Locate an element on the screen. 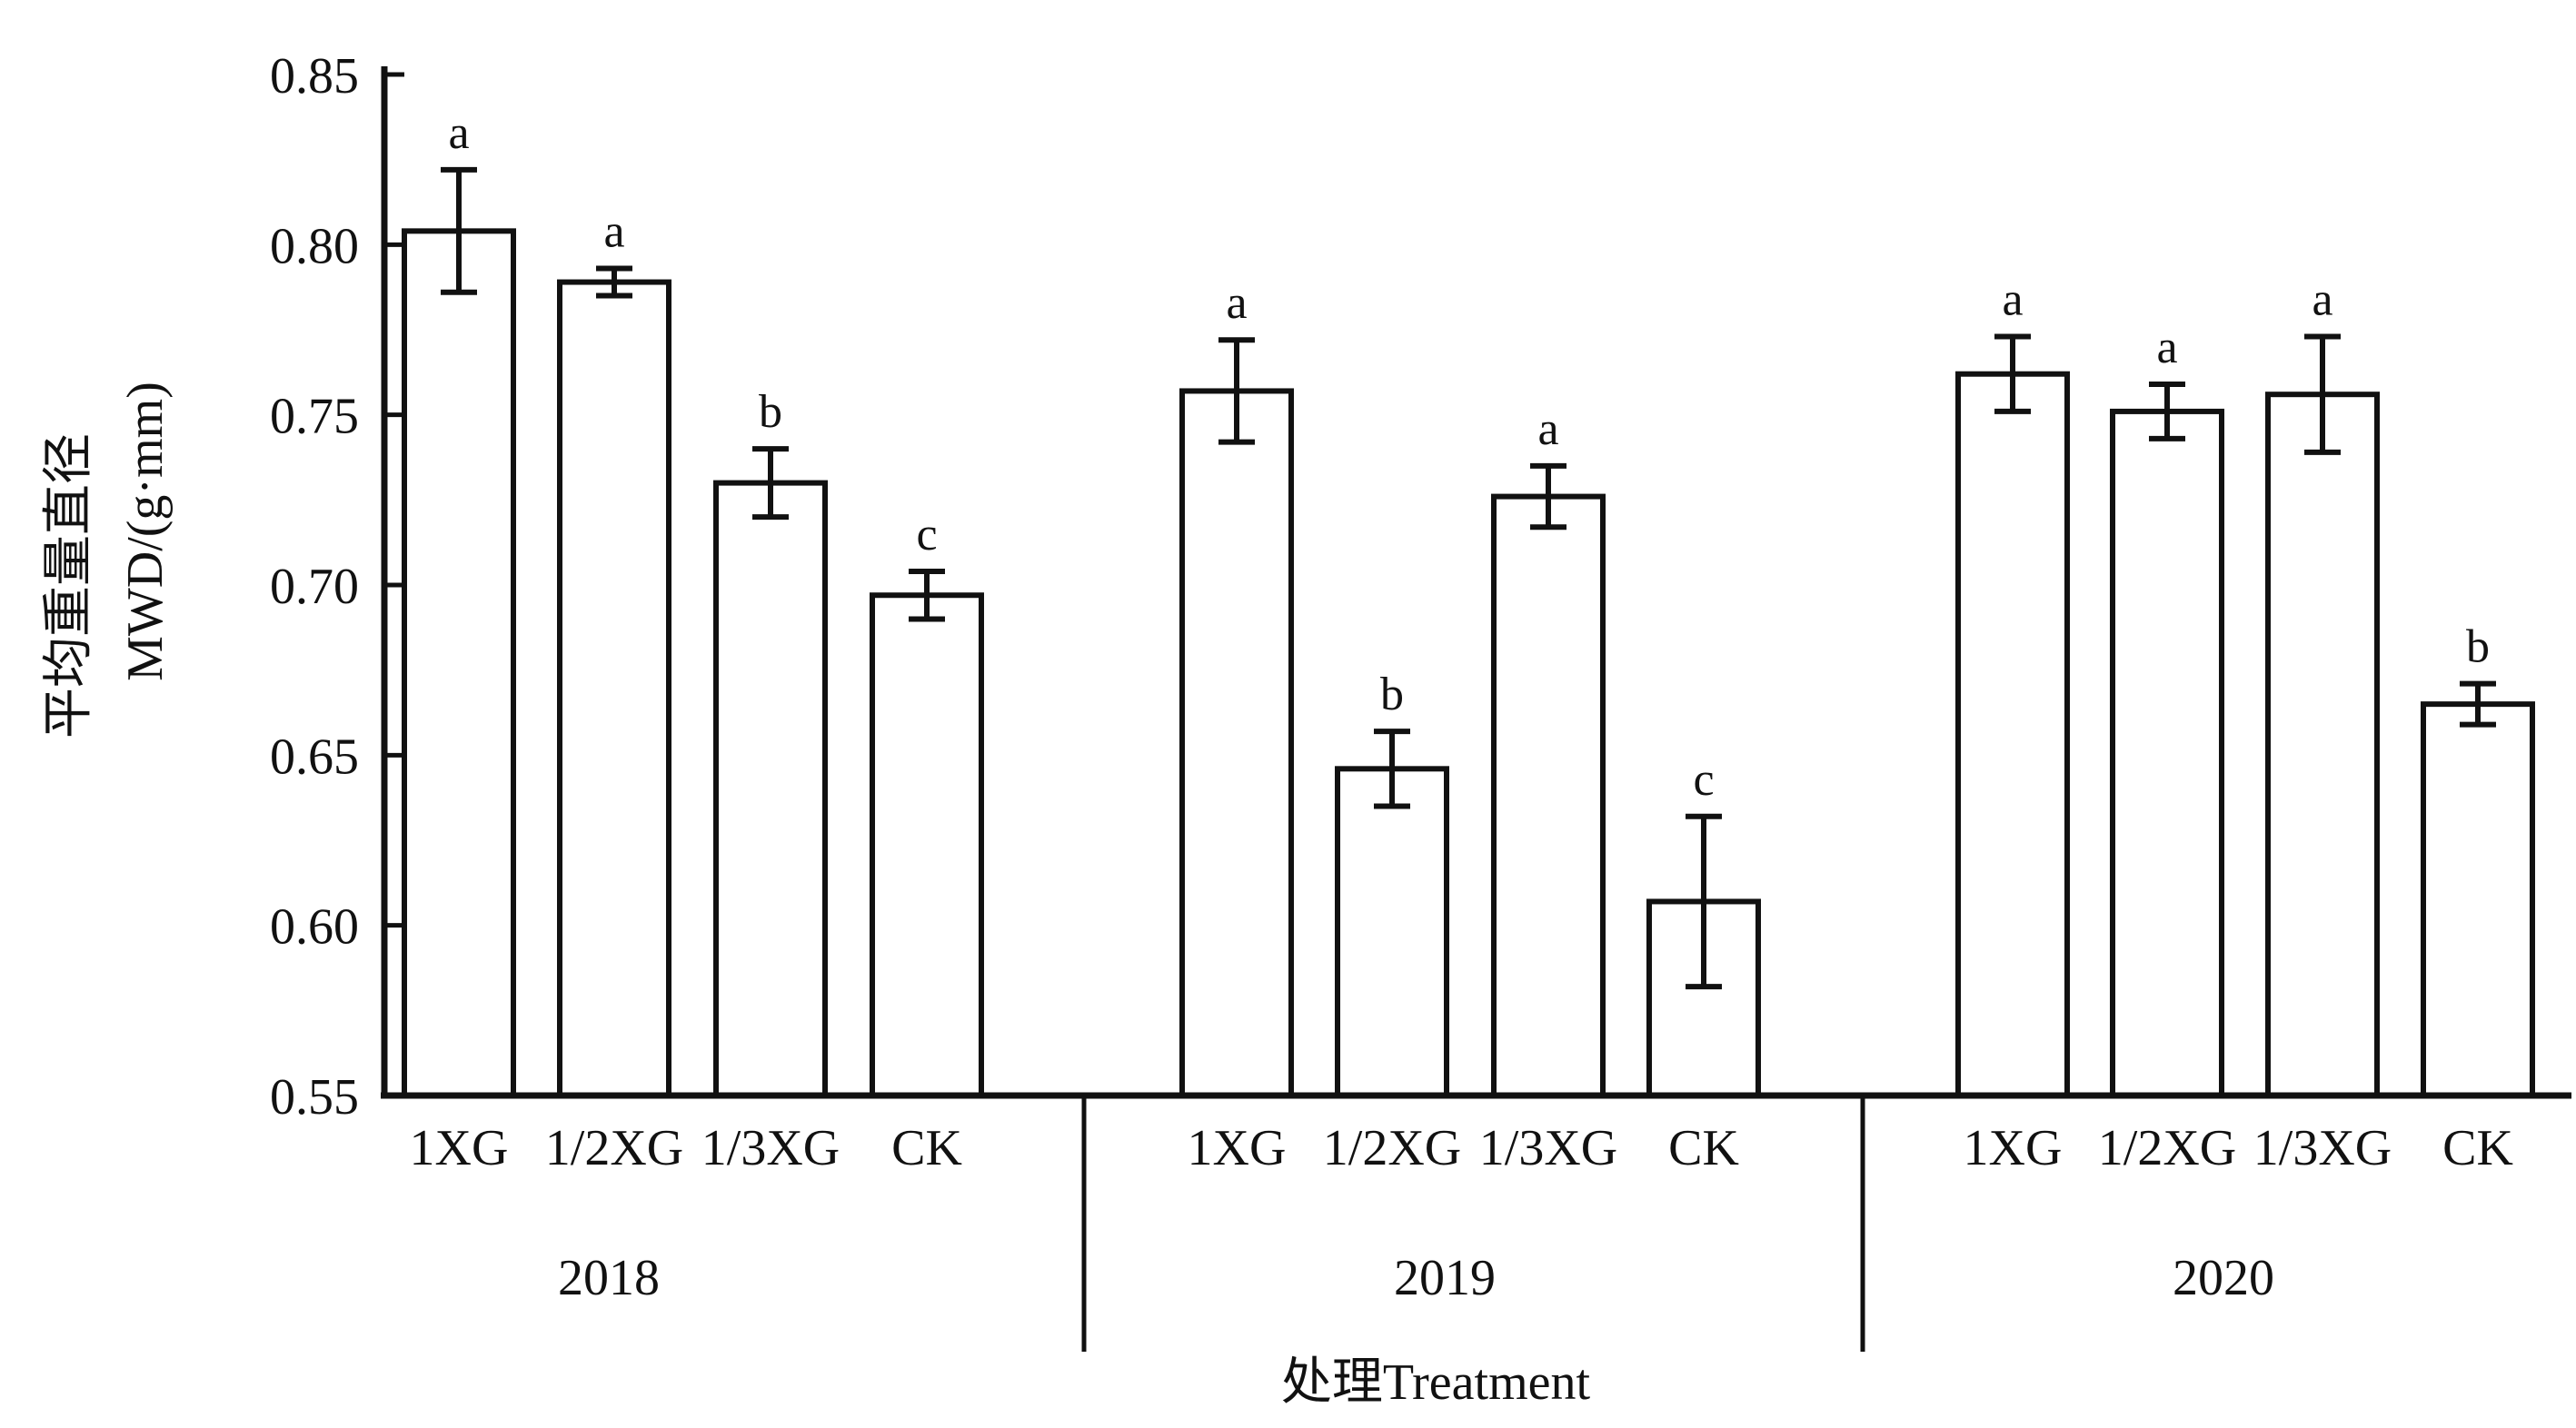 This screenshot has height=1428, width=2576. x-axis-title: 处理Treatment is located at coordinates (1436, 1382).